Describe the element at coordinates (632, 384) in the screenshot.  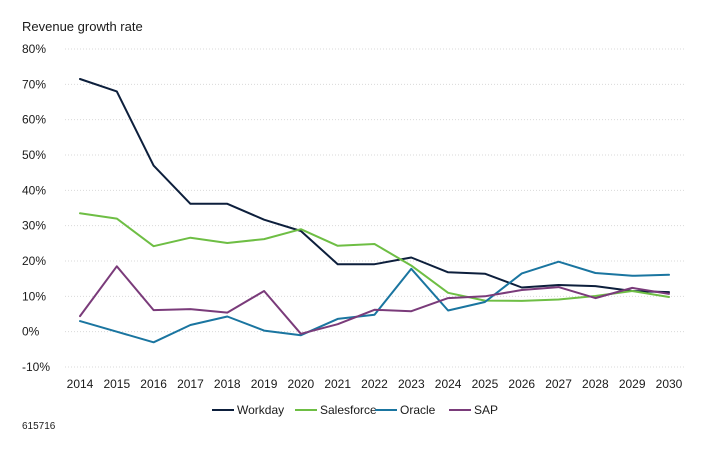
I see `x-tick-label: 2029` at that location.